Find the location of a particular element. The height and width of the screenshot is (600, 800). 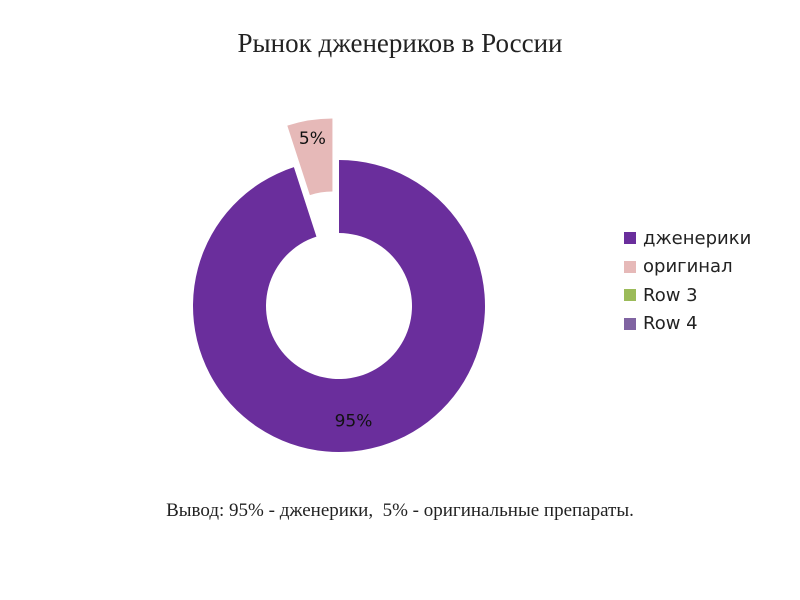

data-label-generics: 95% is located at coordinates (354, 422).